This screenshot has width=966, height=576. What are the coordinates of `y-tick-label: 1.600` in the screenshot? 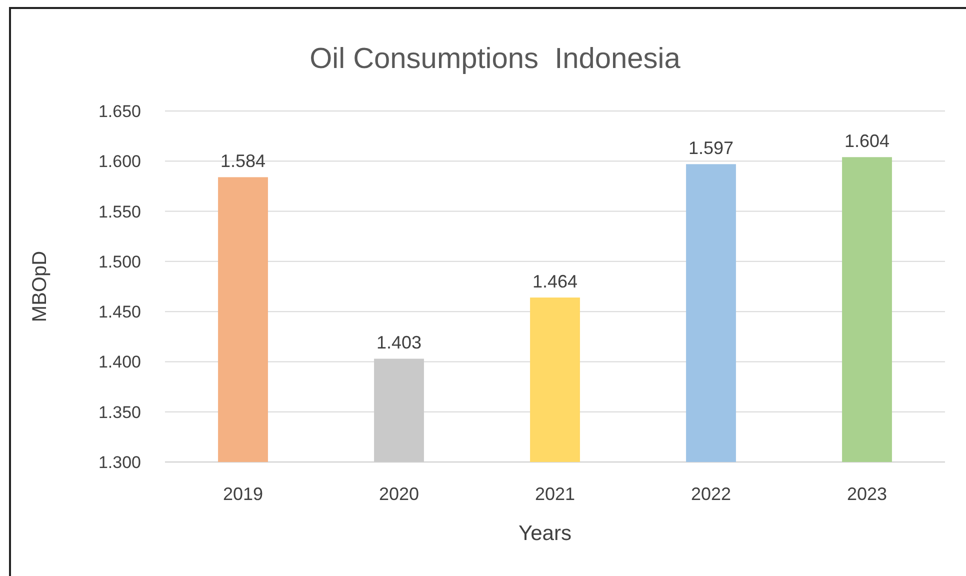 It's located at (119, 162).